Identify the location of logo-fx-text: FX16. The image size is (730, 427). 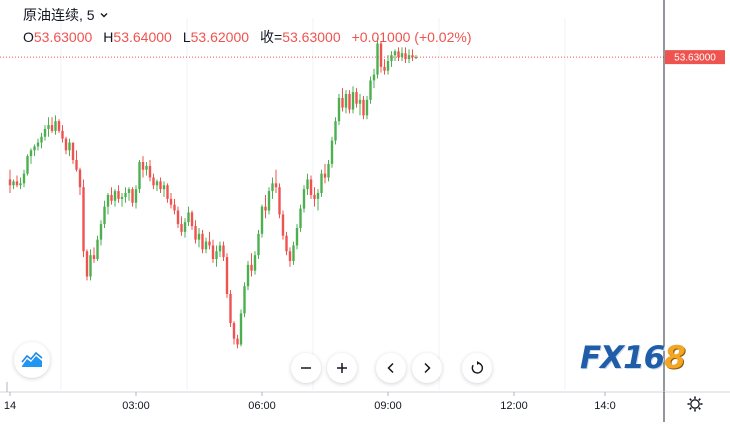
(622, 358).